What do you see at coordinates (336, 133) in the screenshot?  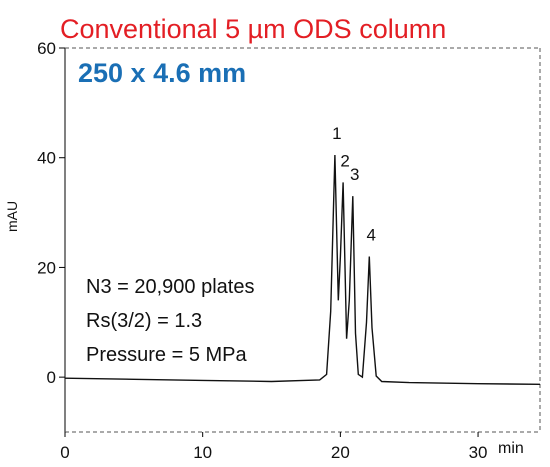 I see `peak-label: 1` at bounding box center [336, 133].